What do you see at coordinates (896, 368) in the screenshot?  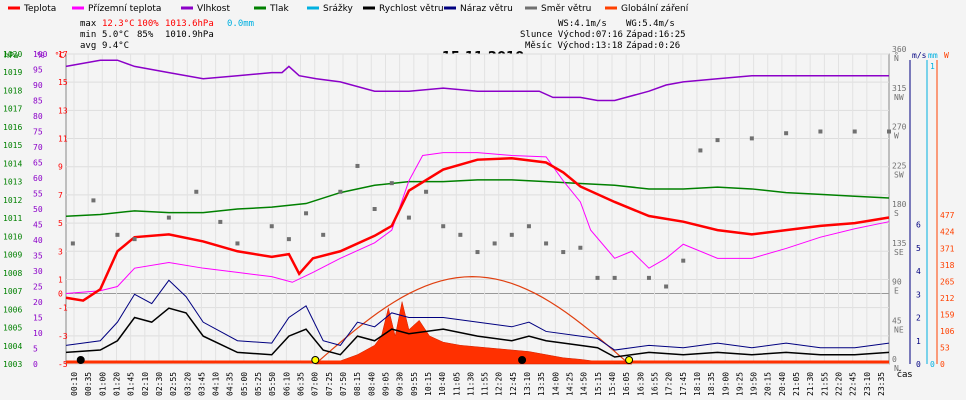 I see `dir-label-0: N` at bounding box center [896, 368].